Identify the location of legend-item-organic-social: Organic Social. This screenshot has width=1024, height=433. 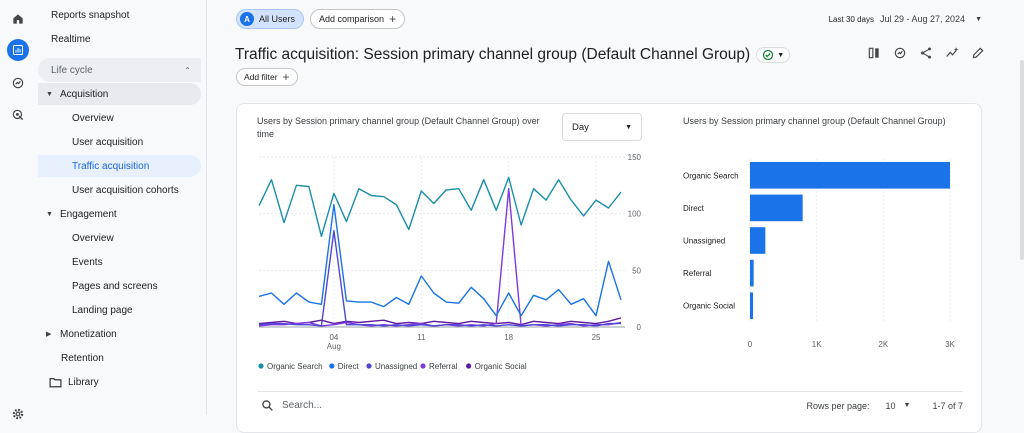
(496, 366).